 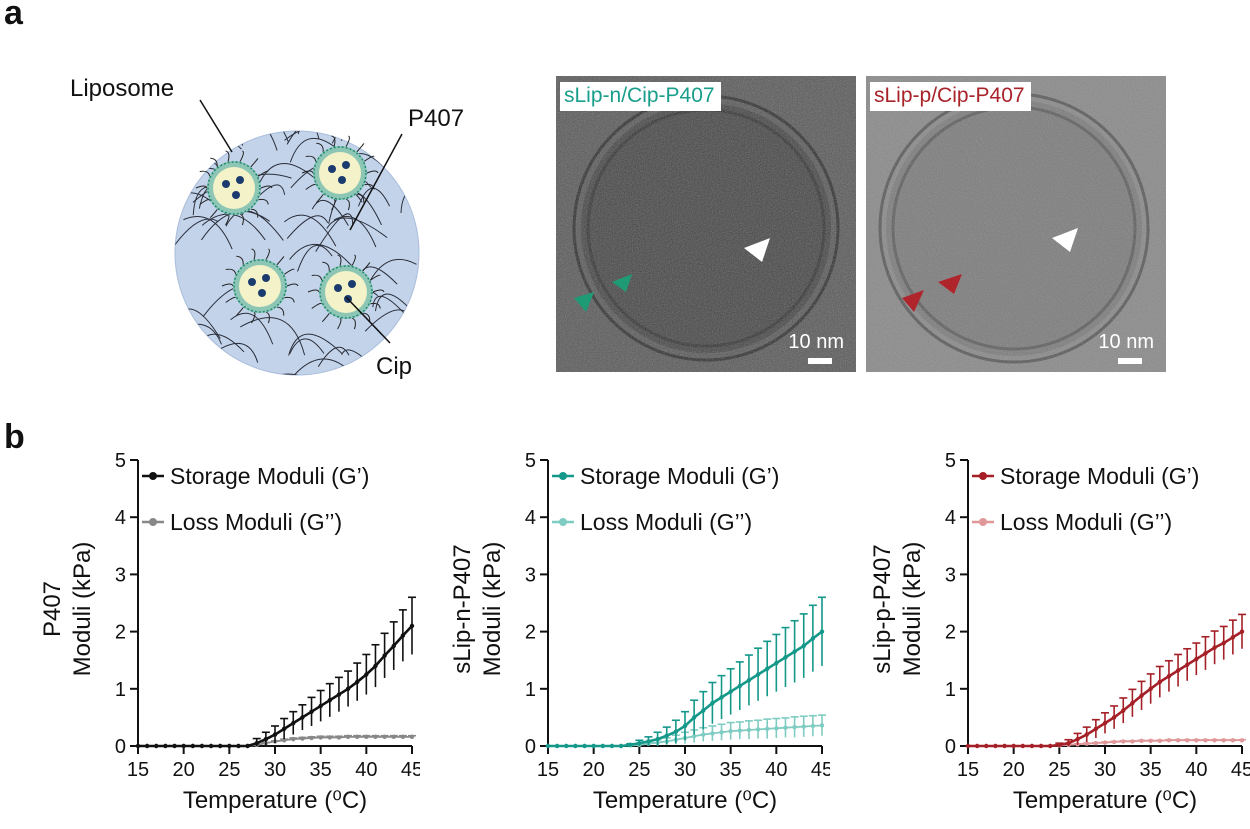 I want to click on y-tick-label: 2, so click(x=950, y=633).